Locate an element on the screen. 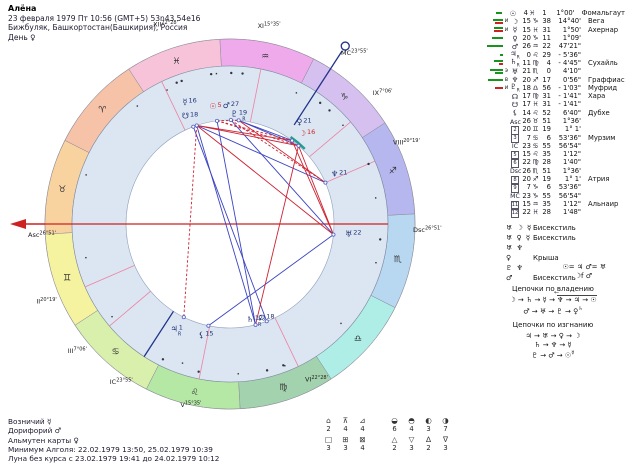  house-label: 2 is located at coordinates (515, 129).